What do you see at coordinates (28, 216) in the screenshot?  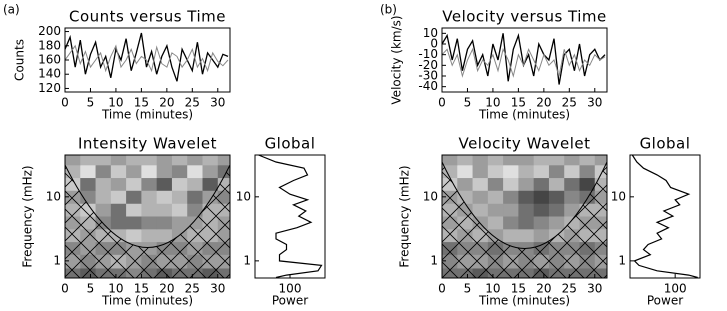 I see `y-axis-label: Frequency (mHz)` at bounding box center [28, 216].